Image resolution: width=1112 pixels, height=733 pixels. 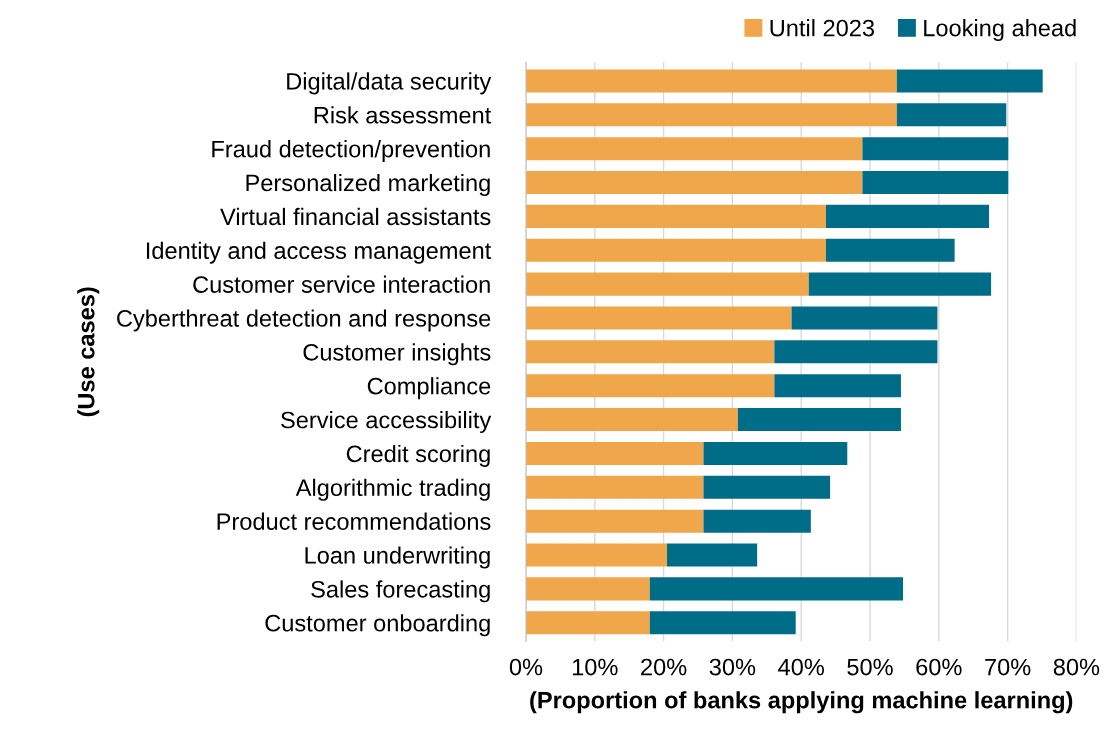 I want to click on legend-label: Looking ahead, so click(x=1000, y=30).